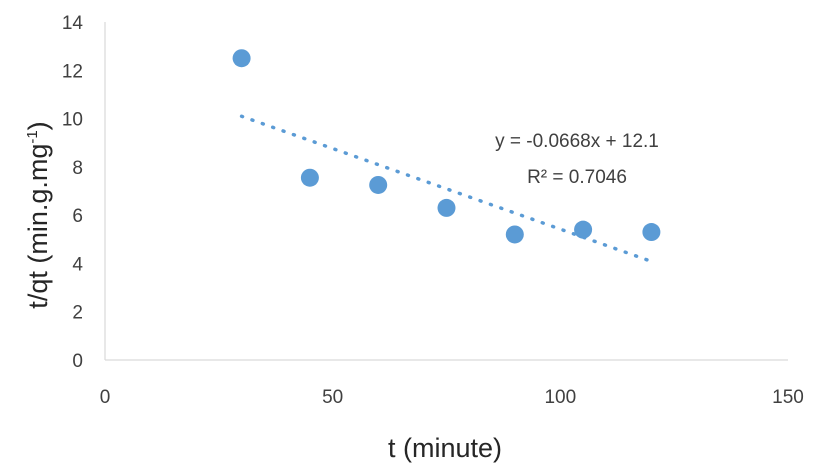  I want to click on y-tick-label: 12, so click(72, 71).